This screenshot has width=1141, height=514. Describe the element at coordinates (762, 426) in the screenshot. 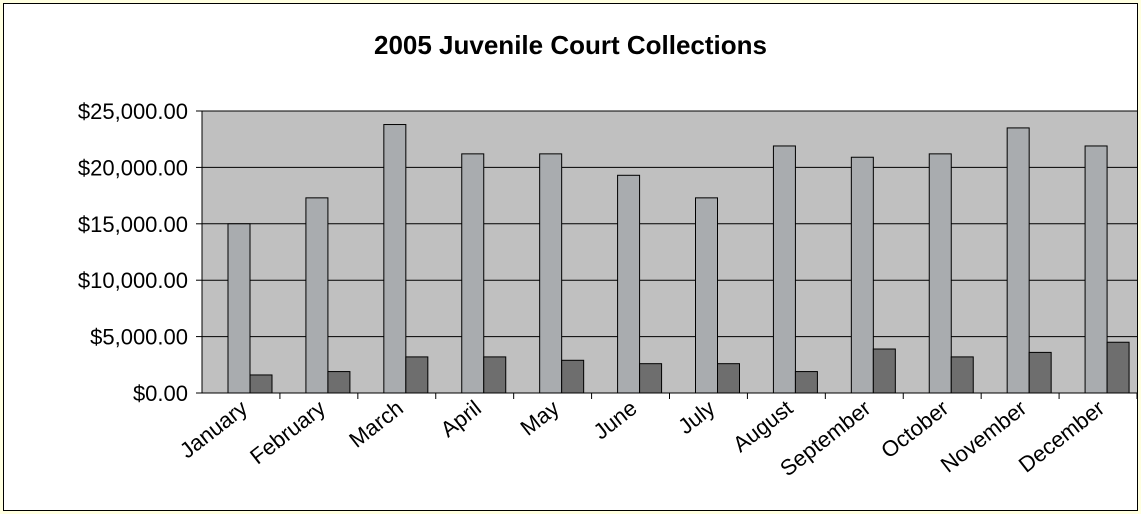

I see `x-tick-label: August` at that location.